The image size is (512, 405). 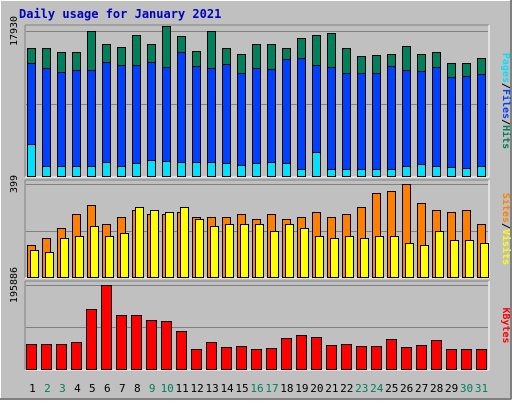 What do you see at coordinates (377, 388) in the screenshot?
I see `day-label: 24` at bounding box center [377, 388].